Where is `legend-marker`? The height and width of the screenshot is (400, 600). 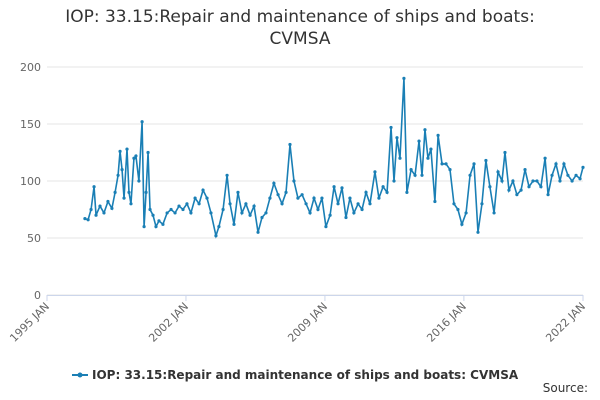 legend-marker is located at coordinates (80, 375).